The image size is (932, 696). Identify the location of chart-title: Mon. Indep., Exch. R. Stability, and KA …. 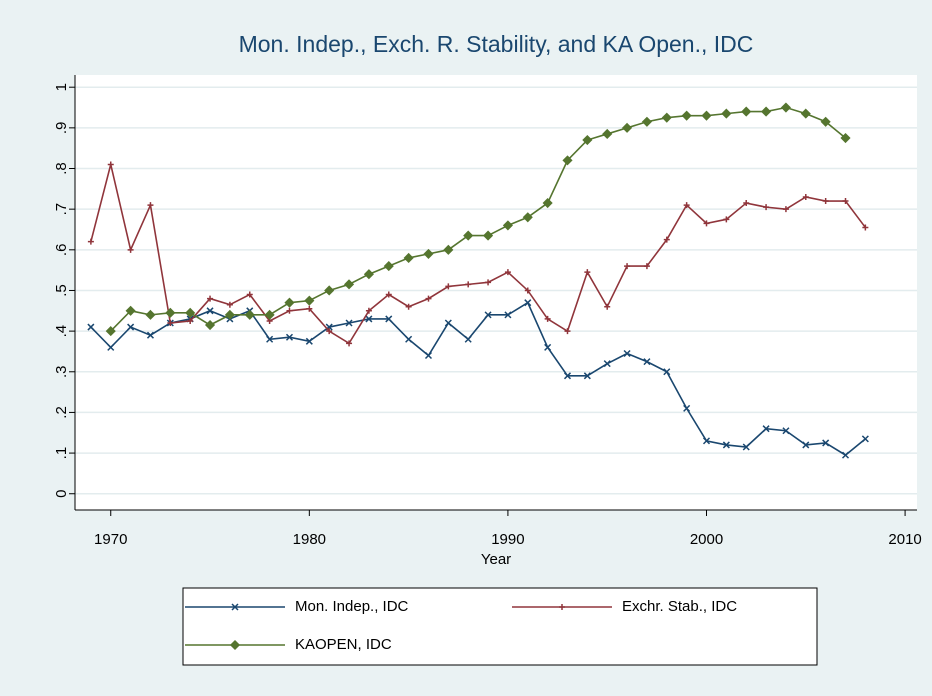
(496, 44).